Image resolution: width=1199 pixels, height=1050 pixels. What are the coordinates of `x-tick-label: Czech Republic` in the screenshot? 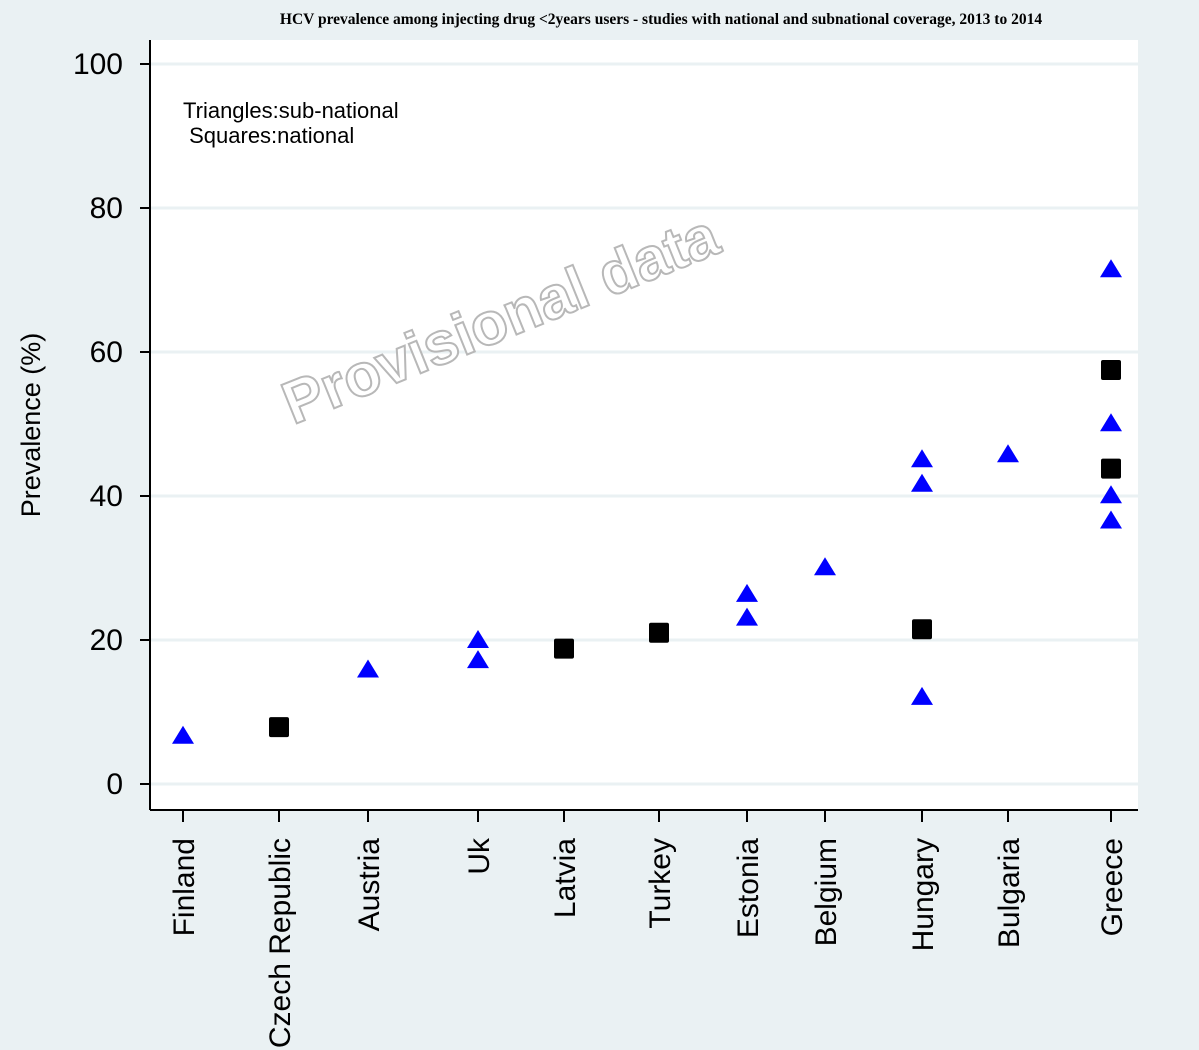 It's located at (280, 943).